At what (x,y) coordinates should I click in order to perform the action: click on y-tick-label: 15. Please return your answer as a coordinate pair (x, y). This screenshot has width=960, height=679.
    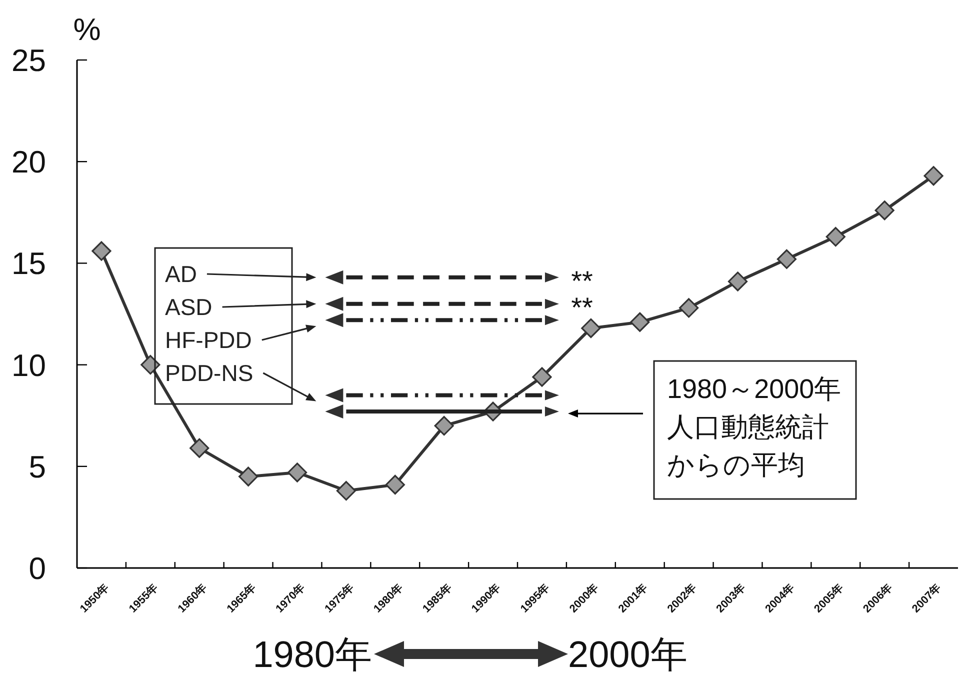
    Looking at the image, I should click on (29, 264).